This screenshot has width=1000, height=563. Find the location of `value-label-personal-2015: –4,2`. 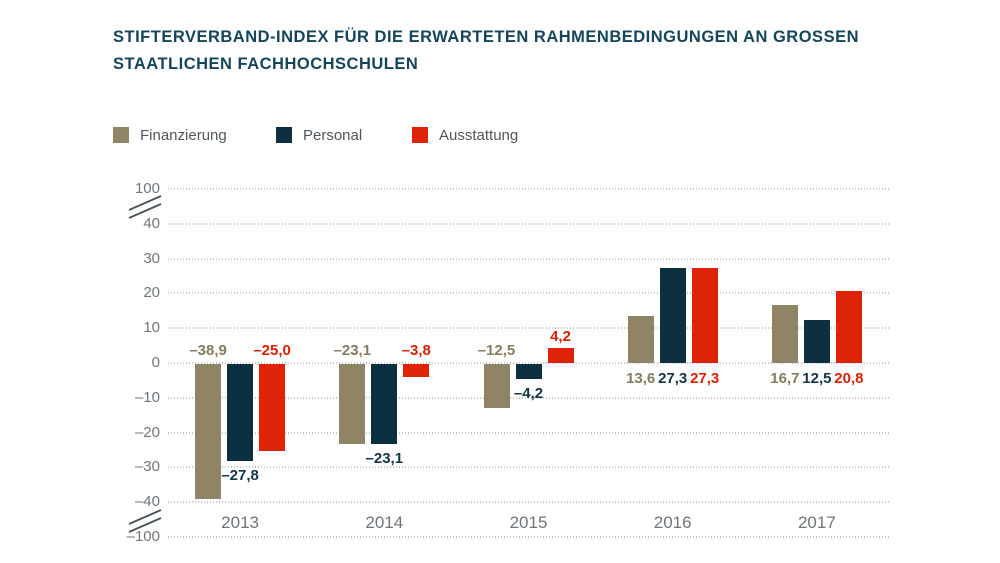

value-label-personal-2015: –4,2 is located at coordinates (528, 393).